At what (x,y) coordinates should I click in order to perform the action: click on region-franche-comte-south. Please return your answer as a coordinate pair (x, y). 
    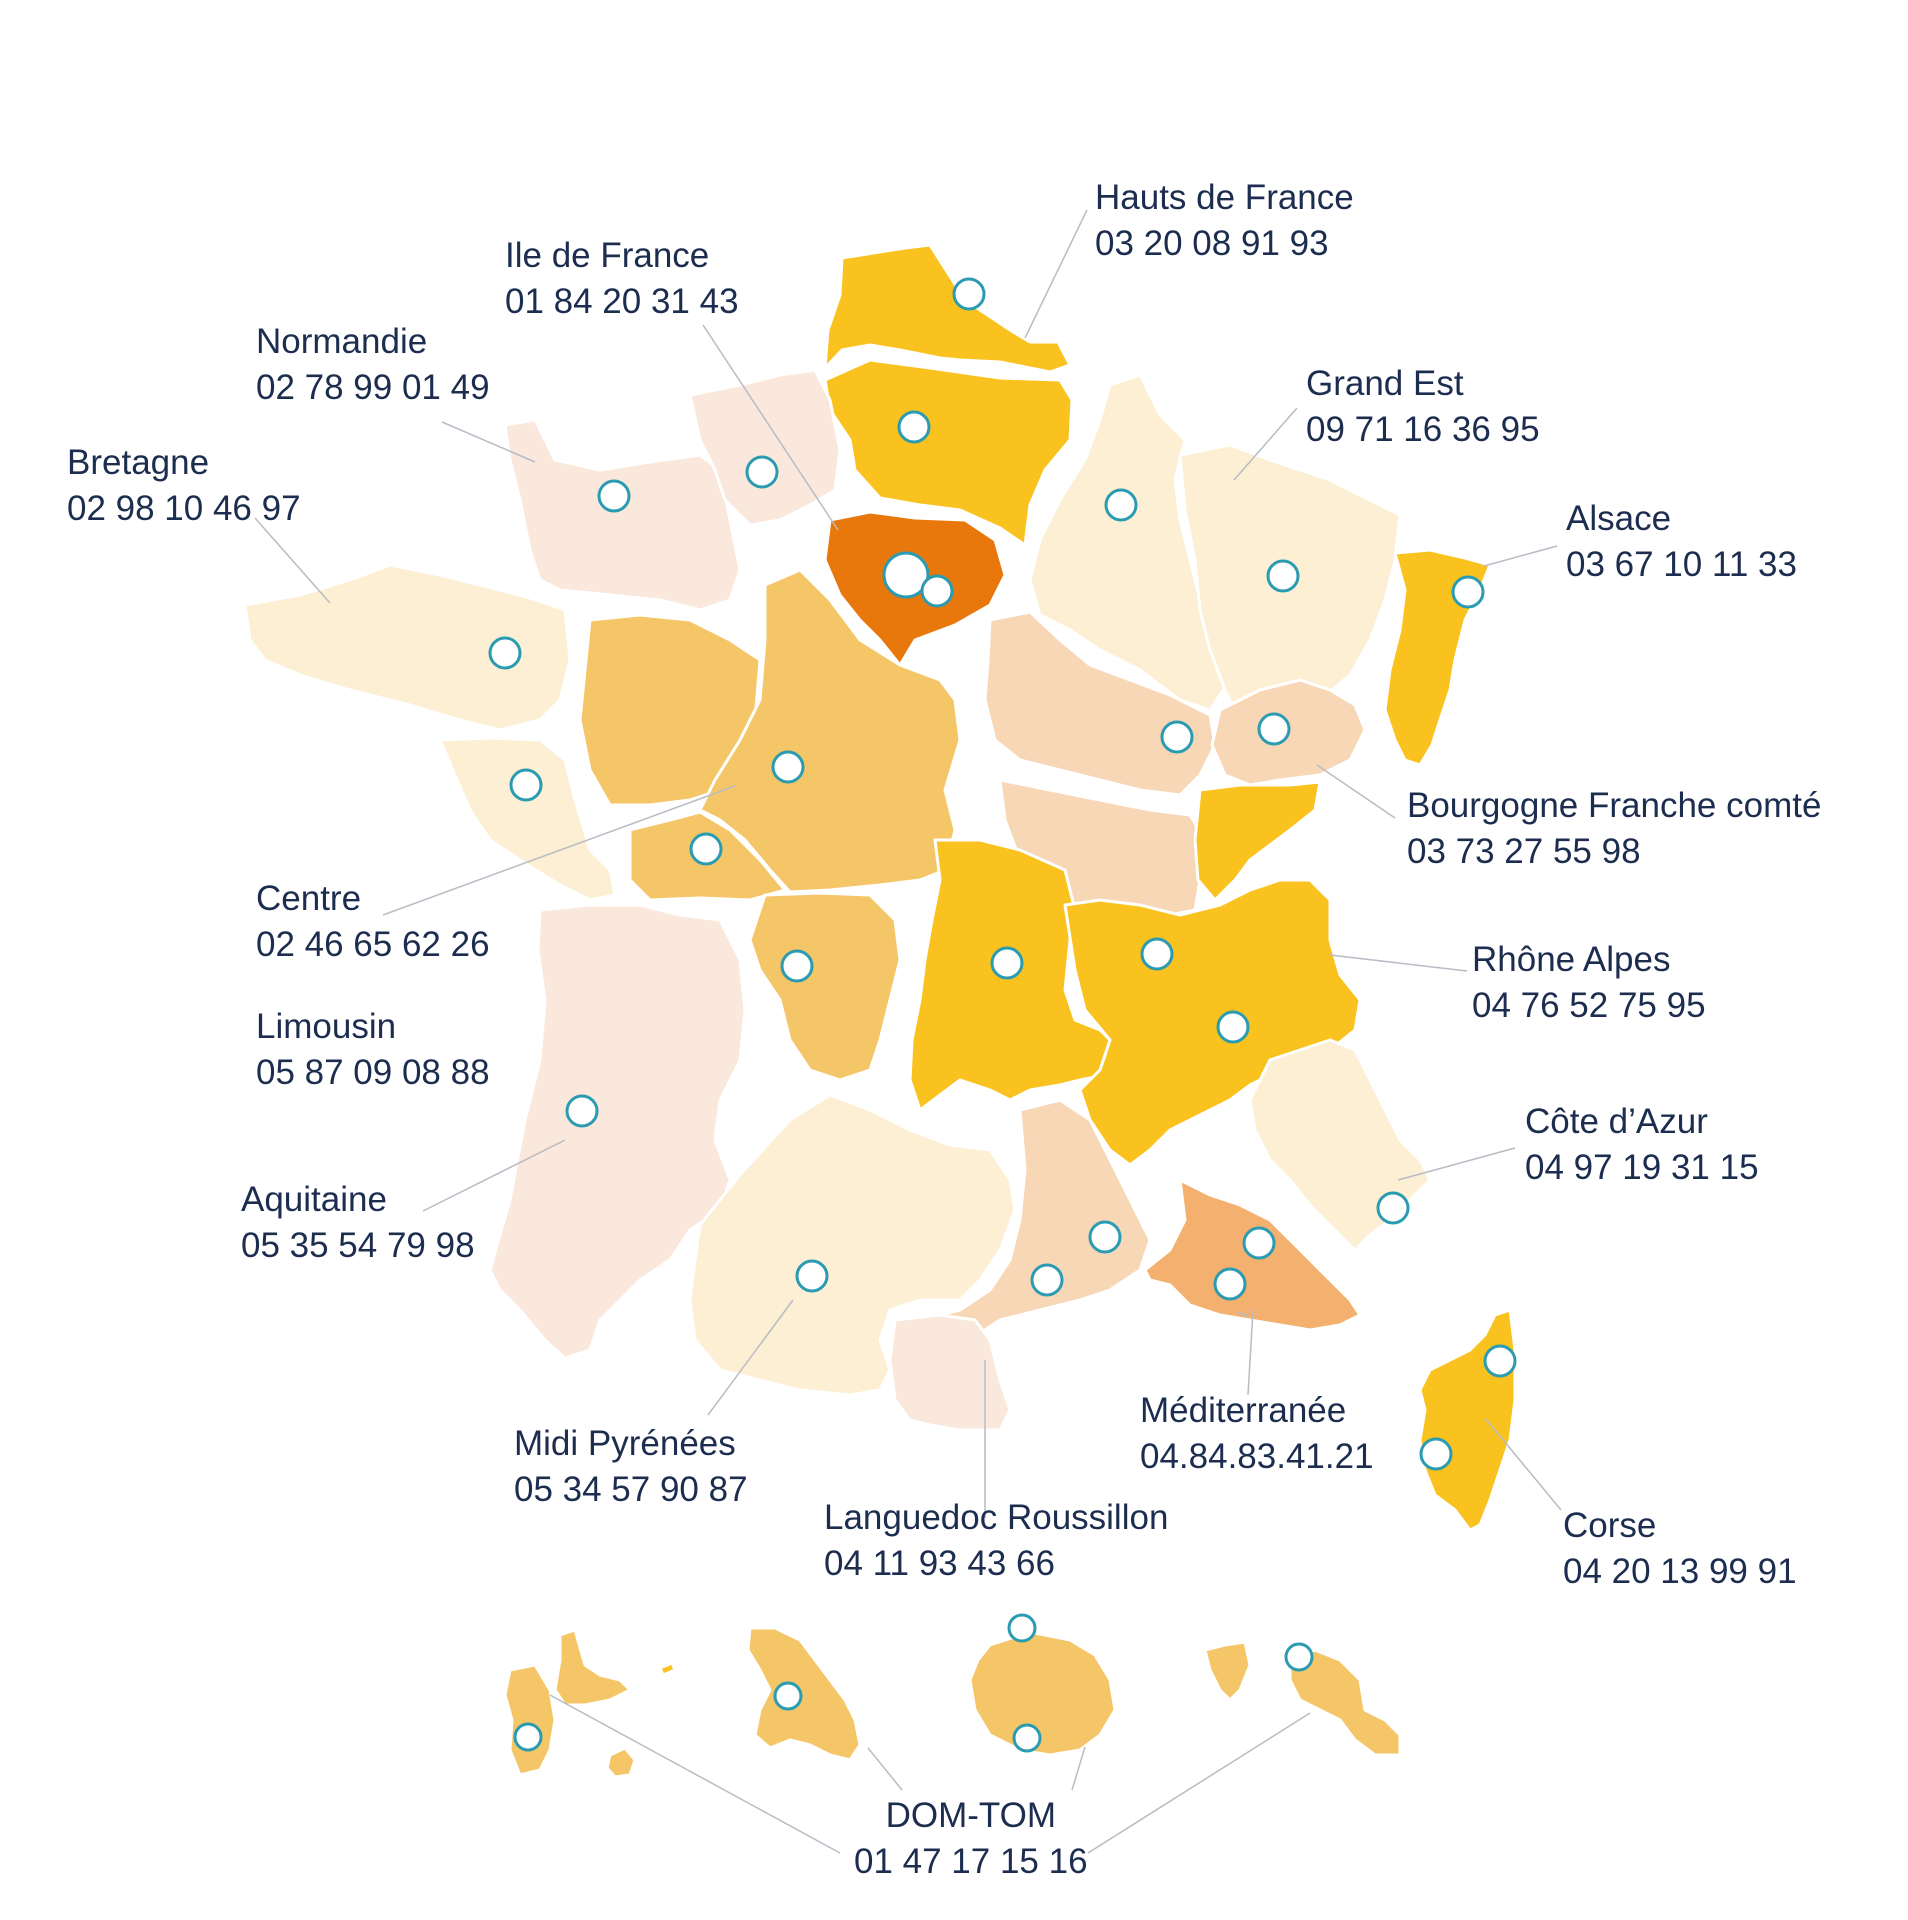
    Looking at the image, I should click on (1257, 841).